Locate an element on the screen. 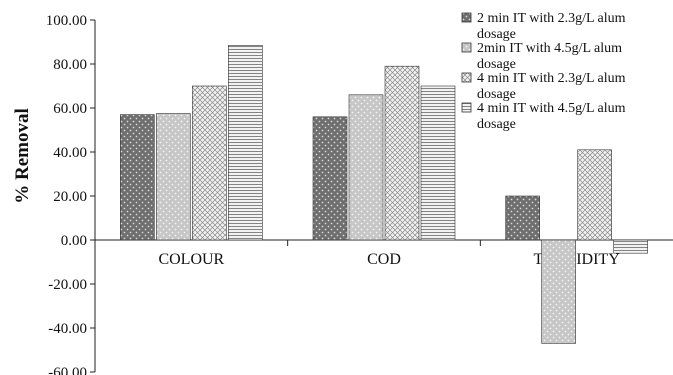 Image resolution: width=673 pixels, height=375 pixels. legend-label: 2min IT with 4.5g/L alum is located at coordinates (549, 48).